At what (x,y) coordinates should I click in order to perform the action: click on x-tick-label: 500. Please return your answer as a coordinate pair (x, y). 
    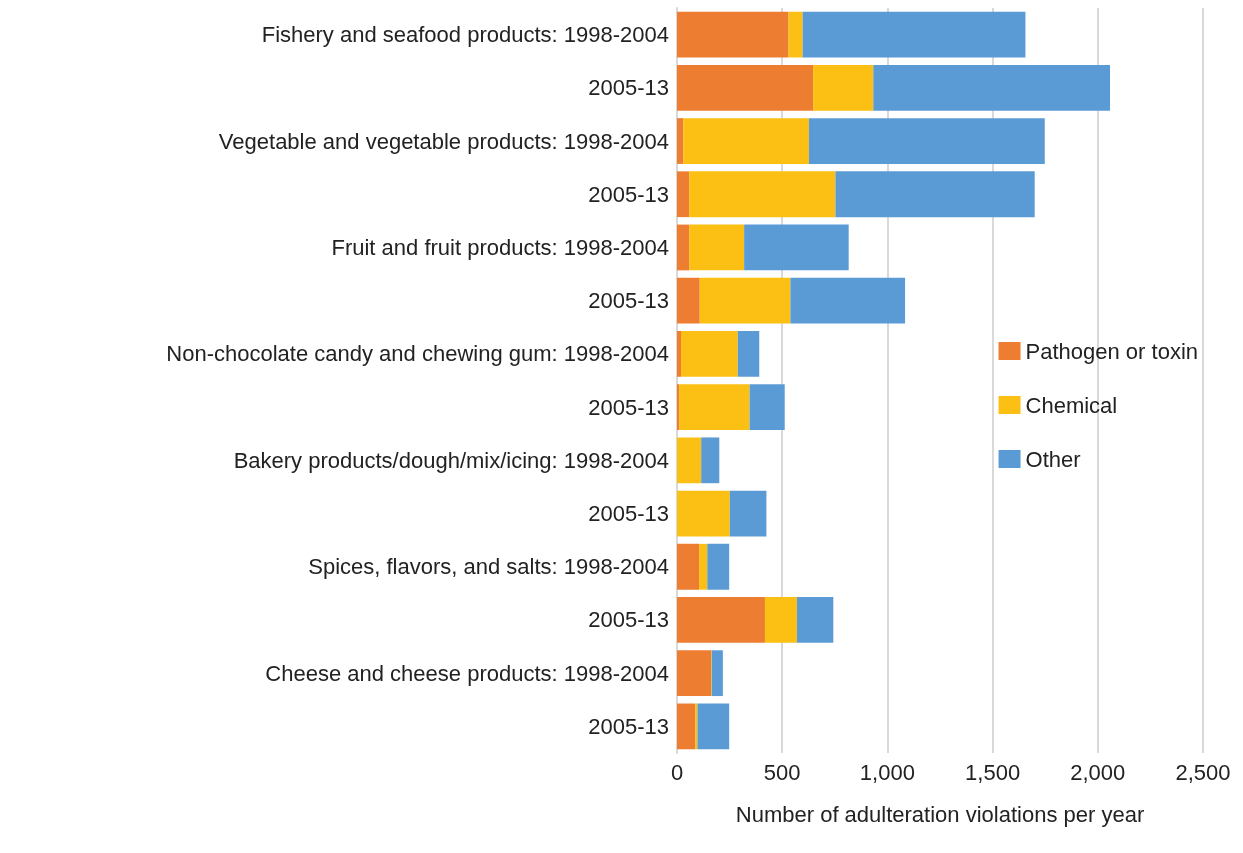
    Looking at the image, I should click on (782, 772).